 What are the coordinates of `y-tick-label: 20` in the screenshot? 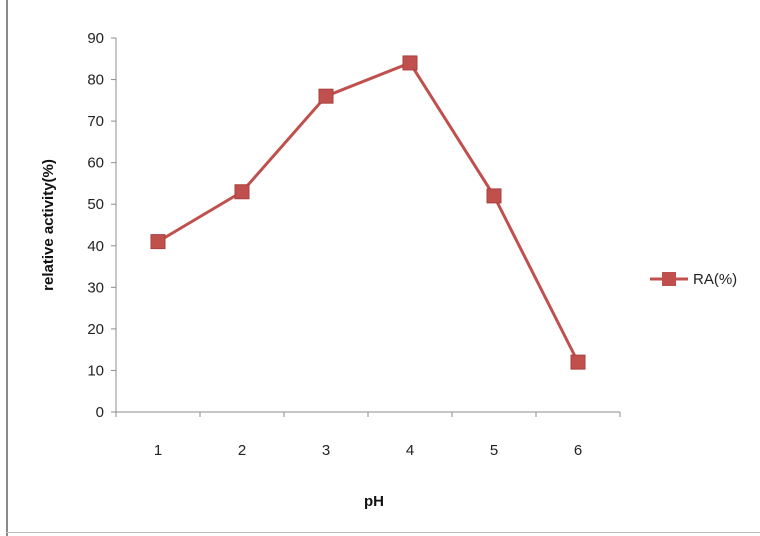 It's located at (95, 329).